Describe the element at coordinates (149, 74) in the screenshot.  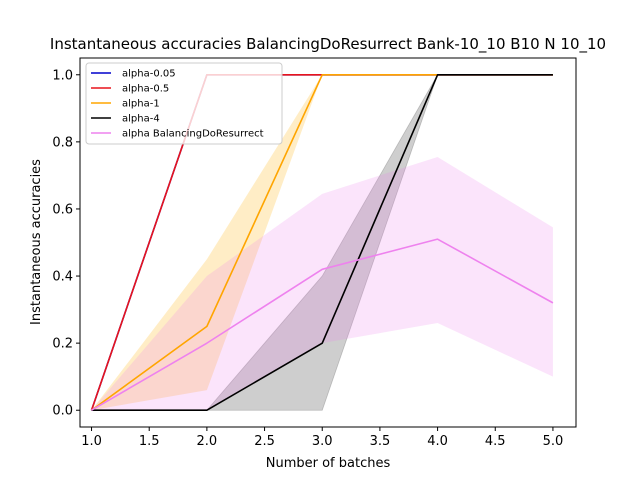
I see `legend-label-alpha-0-05: alpha-0.05` at that location.